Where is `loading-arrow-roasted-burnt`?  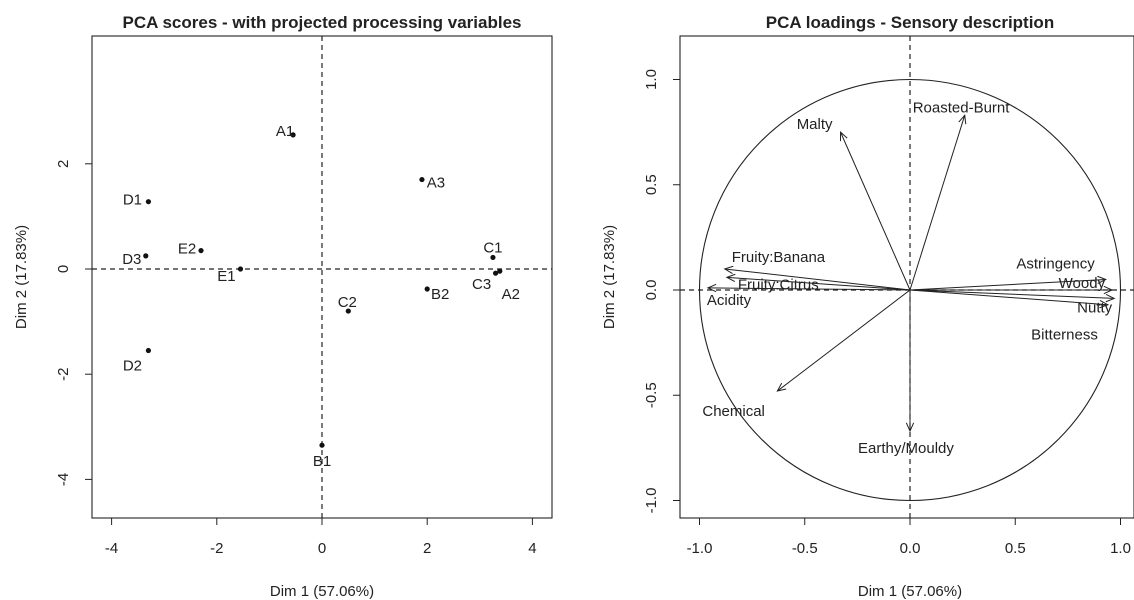 loading-arrow-roasted-burnt is located at coordinates (937, 203).